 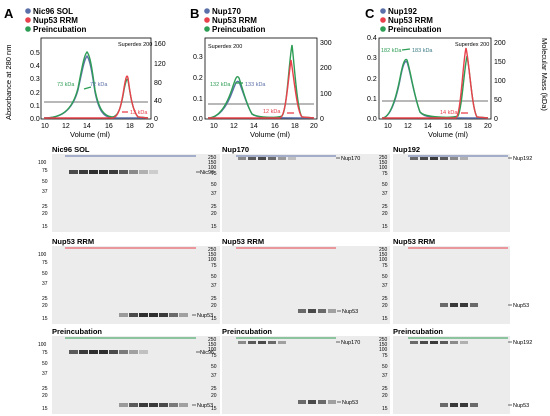 What do you see at coordinates (220, 85) in the screenshot?
I see `chart-b-peak-label-1: 132 kDa` at bounding box center [220, 85].